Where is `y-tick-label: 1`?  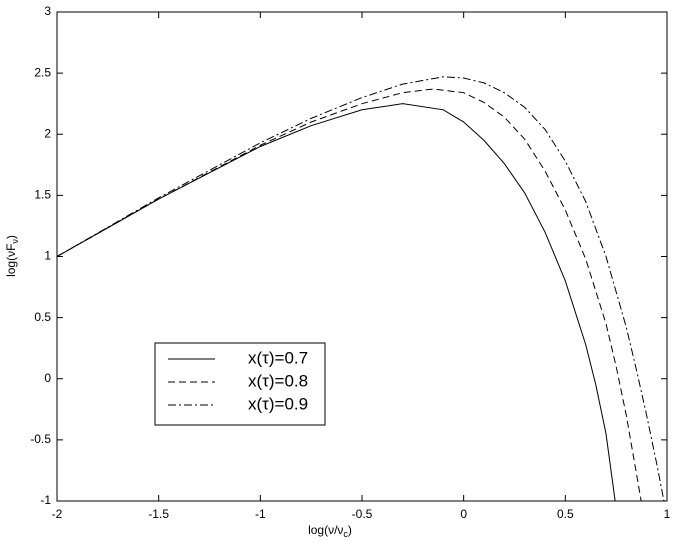
y-tick-label: 1 is located at coordinates (47, 256).